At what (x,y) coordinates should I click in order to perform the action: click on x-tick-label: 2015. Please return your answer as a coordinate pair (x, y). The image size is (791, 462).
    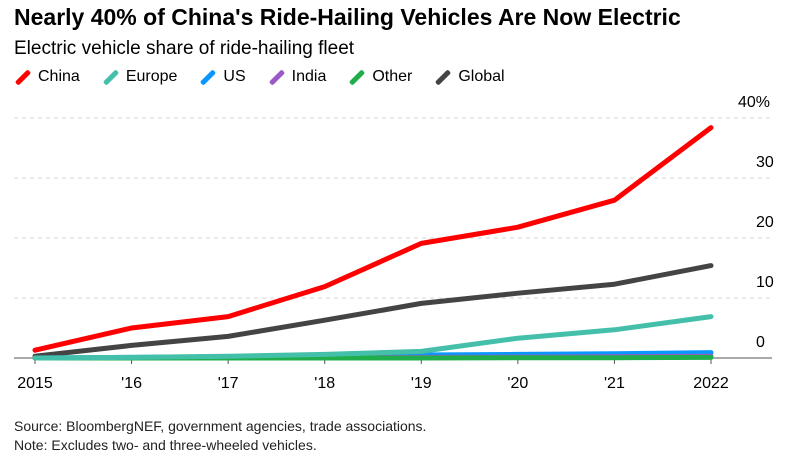
    Looking at the image, I should click on (35, 383).